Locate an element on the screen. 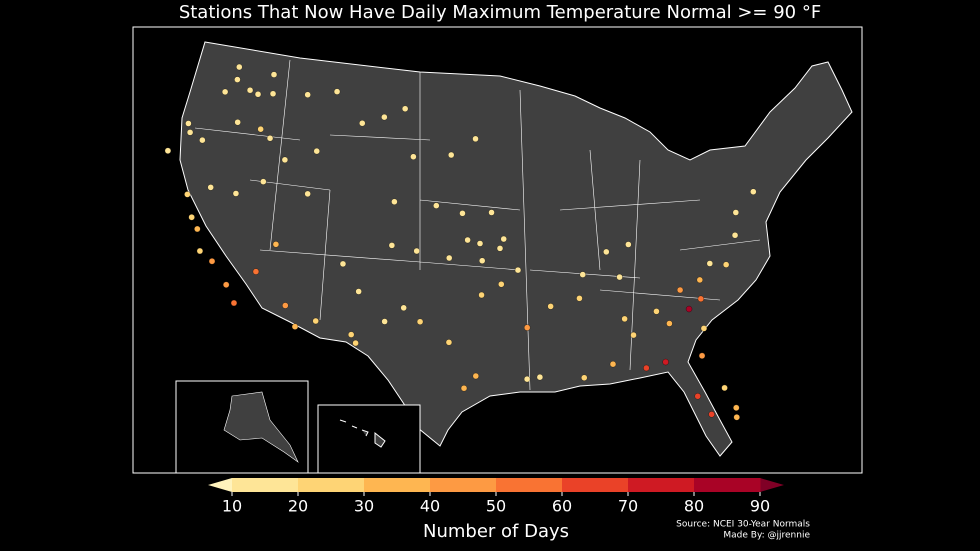 This screenshot has width=980, height=551. colorbar-label: Number of Days is located at coordinates (496, 531).